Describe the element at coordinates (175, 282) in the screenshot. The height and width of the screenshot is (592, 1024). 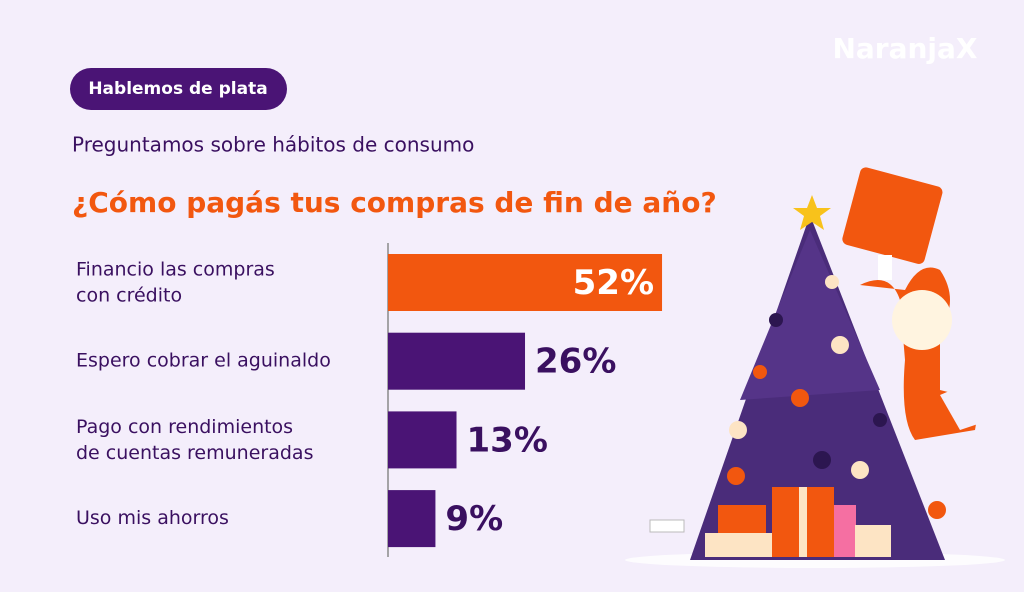
I see `category-label: Financio las compras con crédito` at that location.